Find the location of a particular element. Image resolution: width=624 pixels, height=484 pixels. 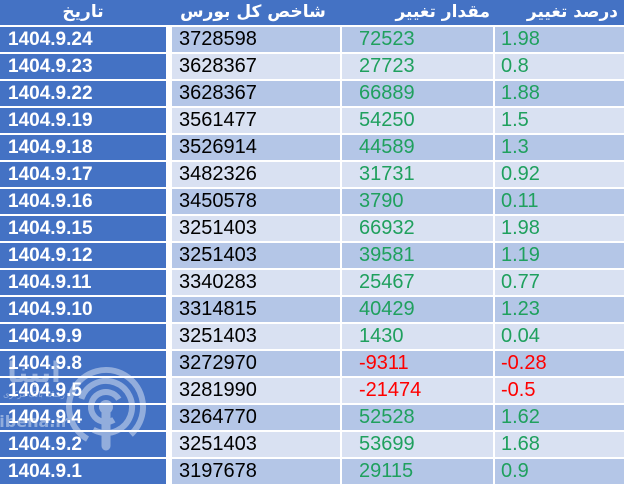

date-cell: 1404.9.19 is located at coordinates (83, 120).